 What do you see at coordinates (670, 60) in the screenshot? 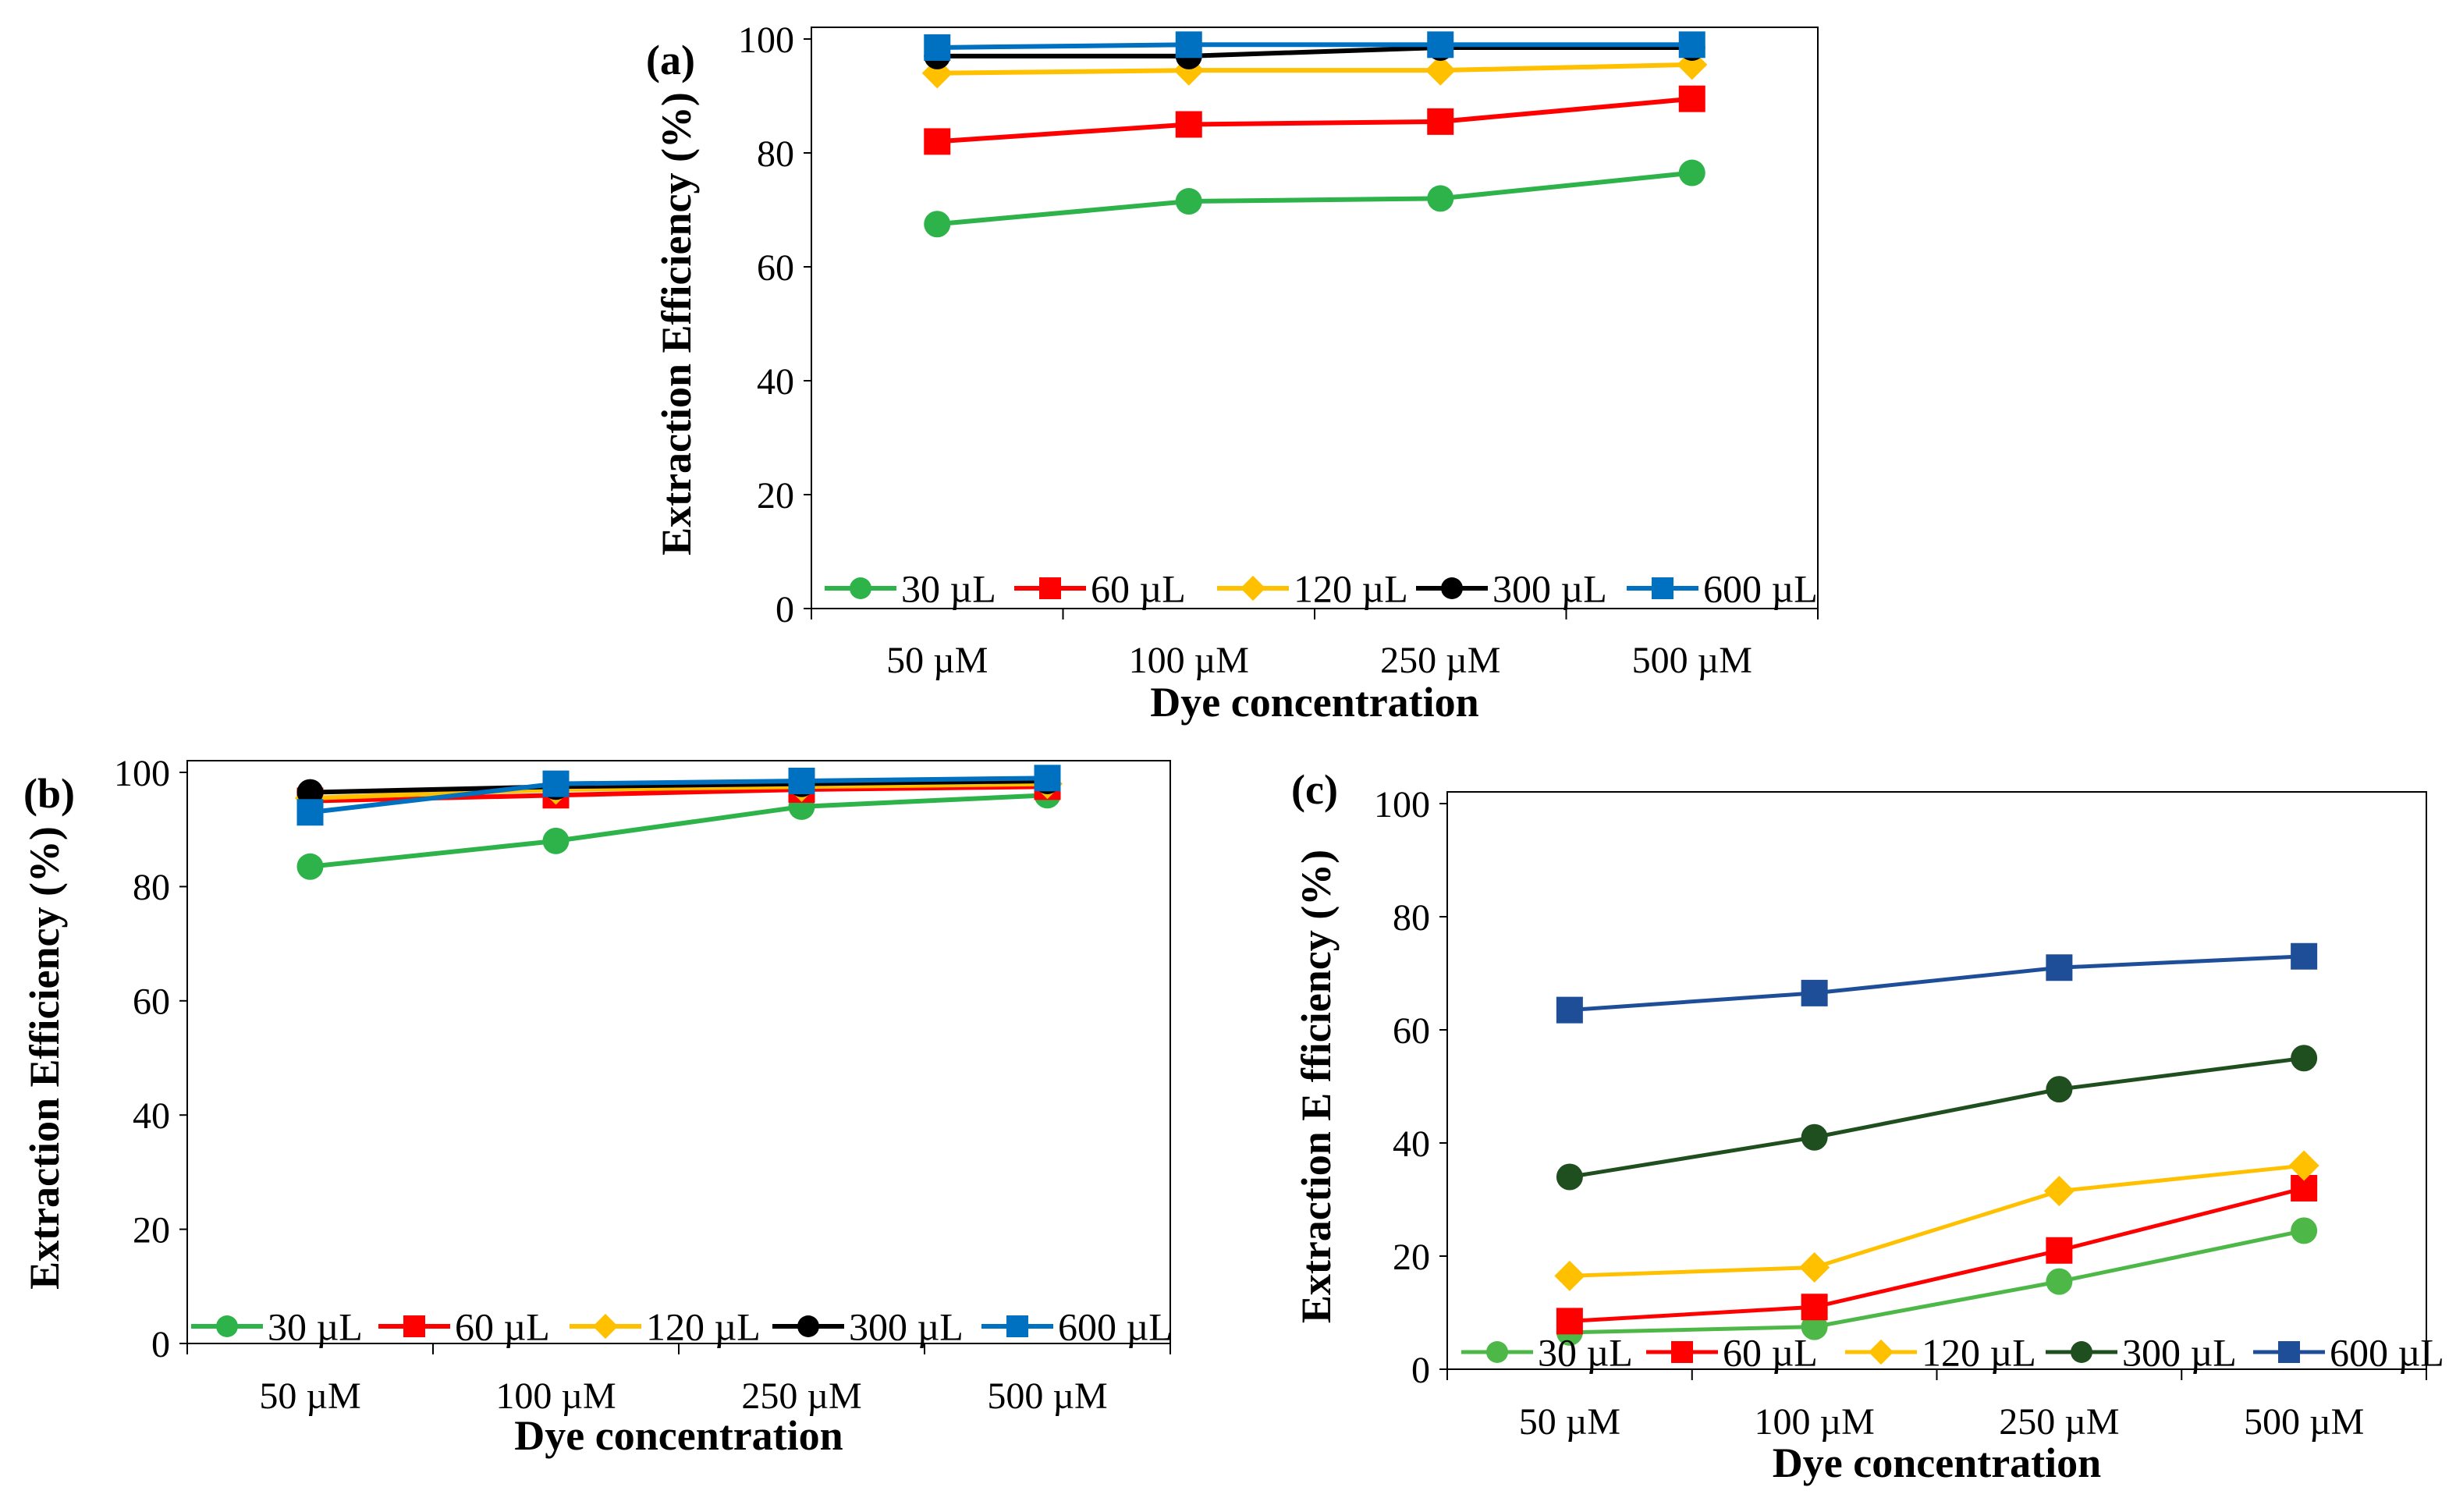
I see `panel-label: (a)` at bounding box center [670, 60].